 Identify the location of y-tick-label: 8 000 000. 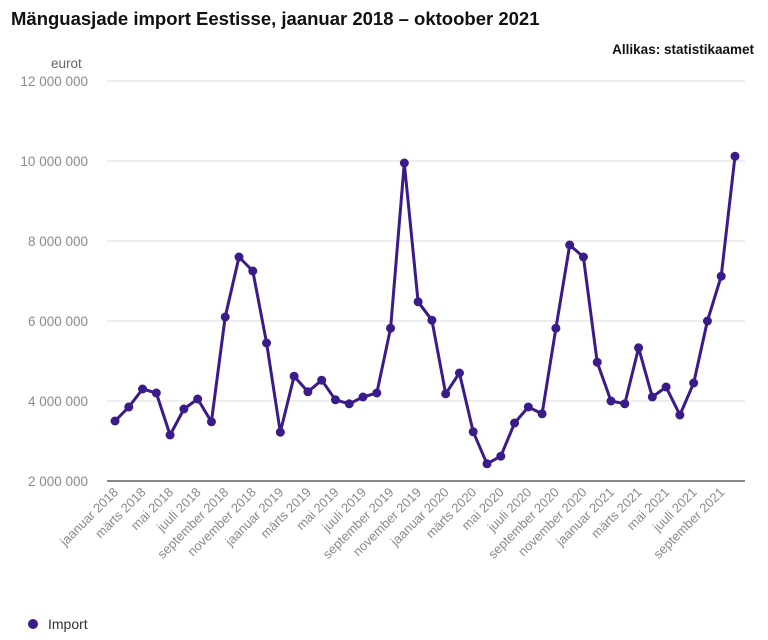
(58, 241).